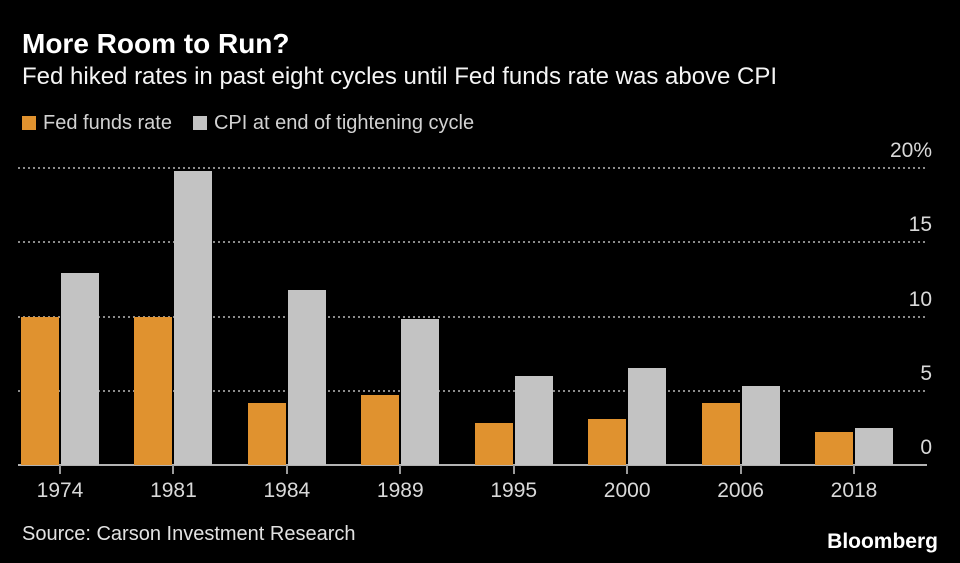 This screenshot has width=960, height=563. What do you see at coordinates (514, 490) in the screenshot?
I see `x-axis-label-1995: 1995` at bounding box center [514, 490].